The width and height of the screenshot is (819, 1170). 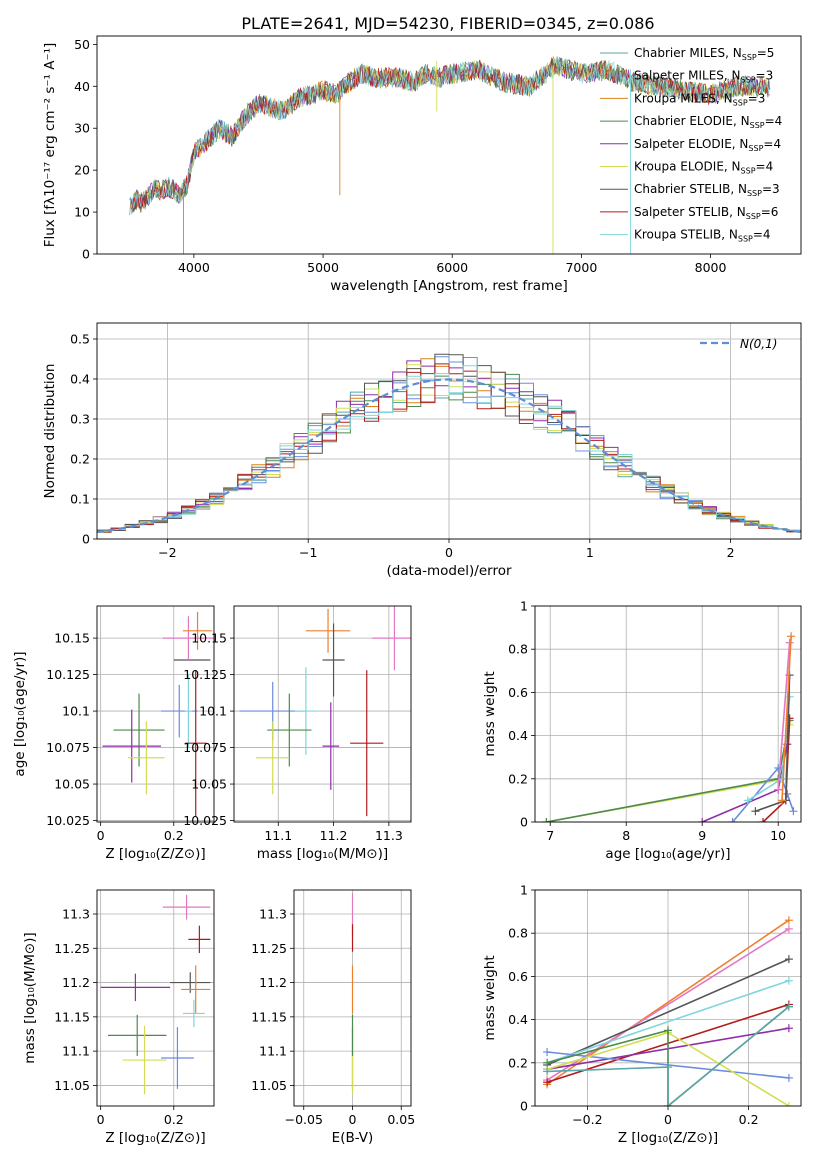 What do you see at coordinates (269, 948) in the screenshot?
I see `y-tick-label: 11.25` at bounding box center [269, 948].